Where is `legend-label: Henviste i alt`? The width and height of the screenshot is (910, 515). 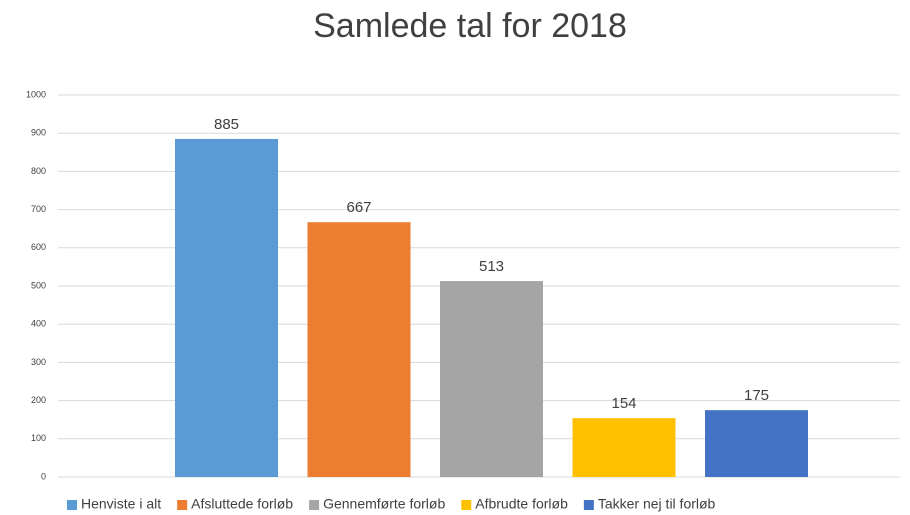
legend-label: Henviste i alt is located at coordinates (121, 504).